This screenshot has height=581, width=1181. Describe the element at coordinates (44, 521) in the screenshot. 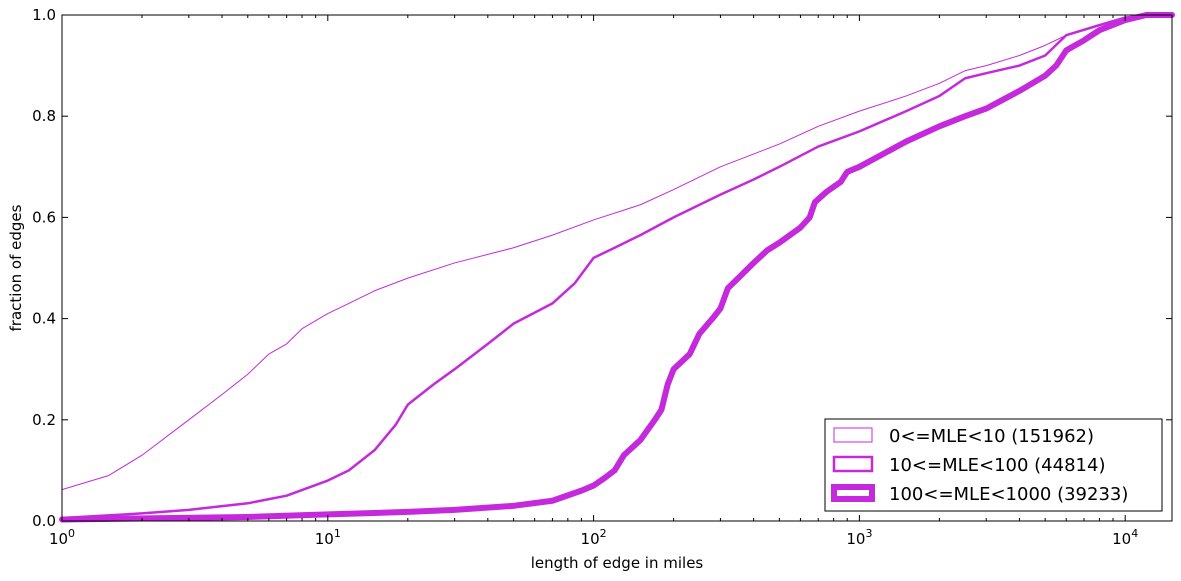

I see `y-tick-label: 0.0` at that location.